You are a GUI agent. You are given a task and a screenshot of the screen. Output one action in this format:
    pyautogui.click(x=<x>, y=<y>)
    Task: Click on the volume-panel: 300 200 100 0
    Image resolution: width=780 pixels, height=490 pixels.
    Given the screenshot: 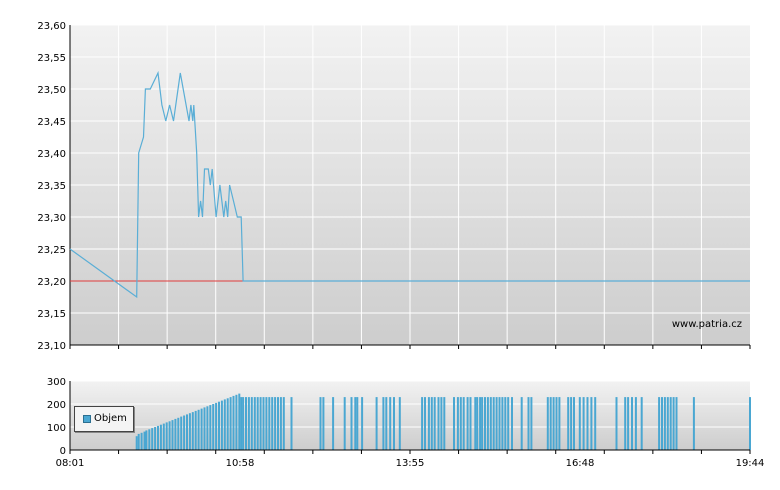 What is the action you would take?
    pyautogui.click(x=399, y=417)
    